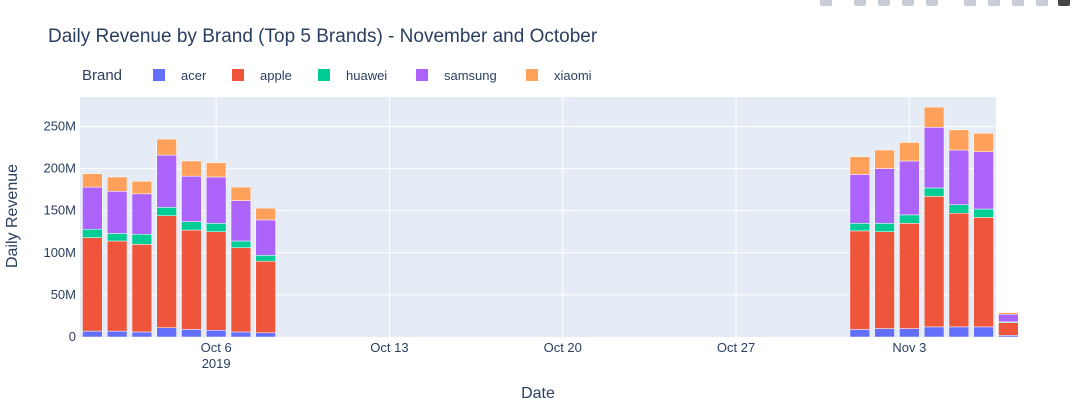  What do you see at coordinates (1018, 3) in the screenshot?
I see `autoscale-icon` at bounding box center [1018, 3].